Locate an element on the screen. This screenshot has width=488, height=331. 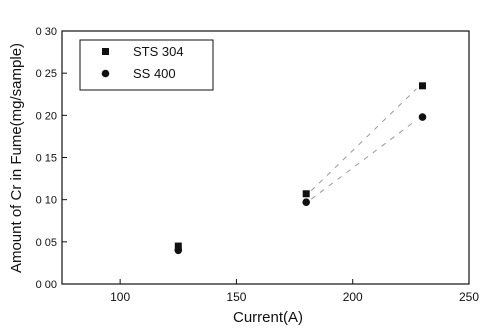
x-axis-title: Current(A) is located at coordinates (268, 317).